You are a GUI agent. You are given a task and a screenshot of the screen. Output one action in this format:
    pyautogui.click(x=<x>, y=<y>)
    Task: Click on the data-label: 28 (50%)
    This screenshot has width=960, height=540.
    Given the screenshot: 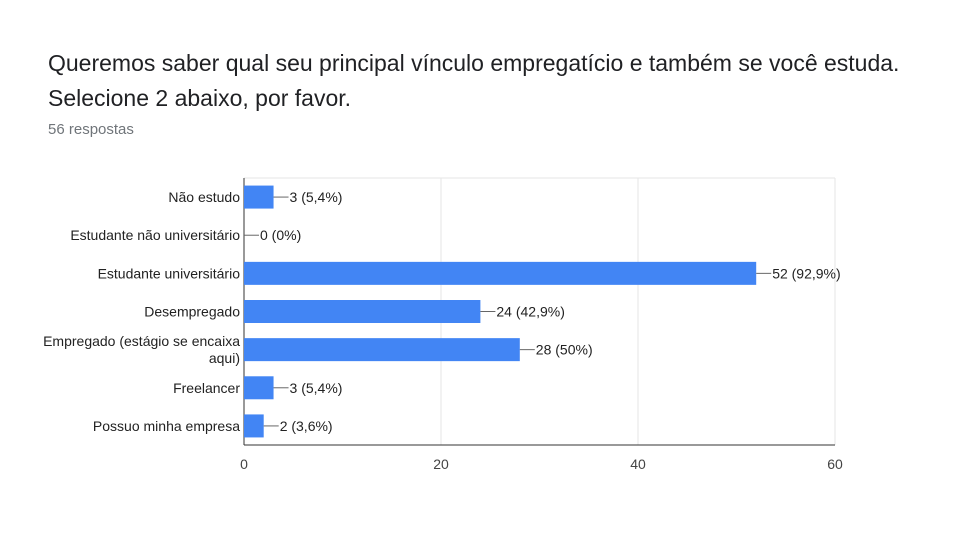 What is the action you would take?
    pyautogui.click(x=564, y=350)
    